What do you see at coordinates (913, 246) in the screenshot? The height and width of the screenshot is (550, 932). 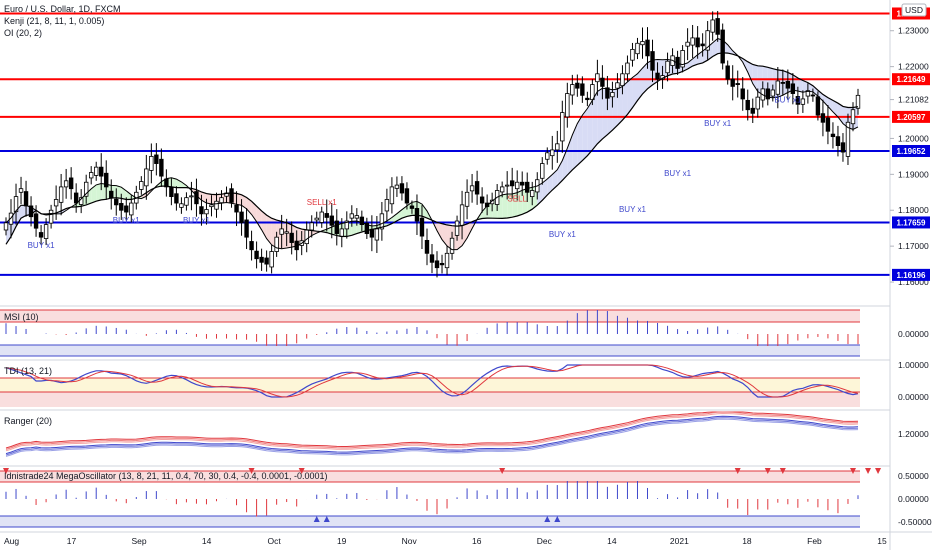 I see `y-tick-label: 1.17000` at bounding box center [913, 246].